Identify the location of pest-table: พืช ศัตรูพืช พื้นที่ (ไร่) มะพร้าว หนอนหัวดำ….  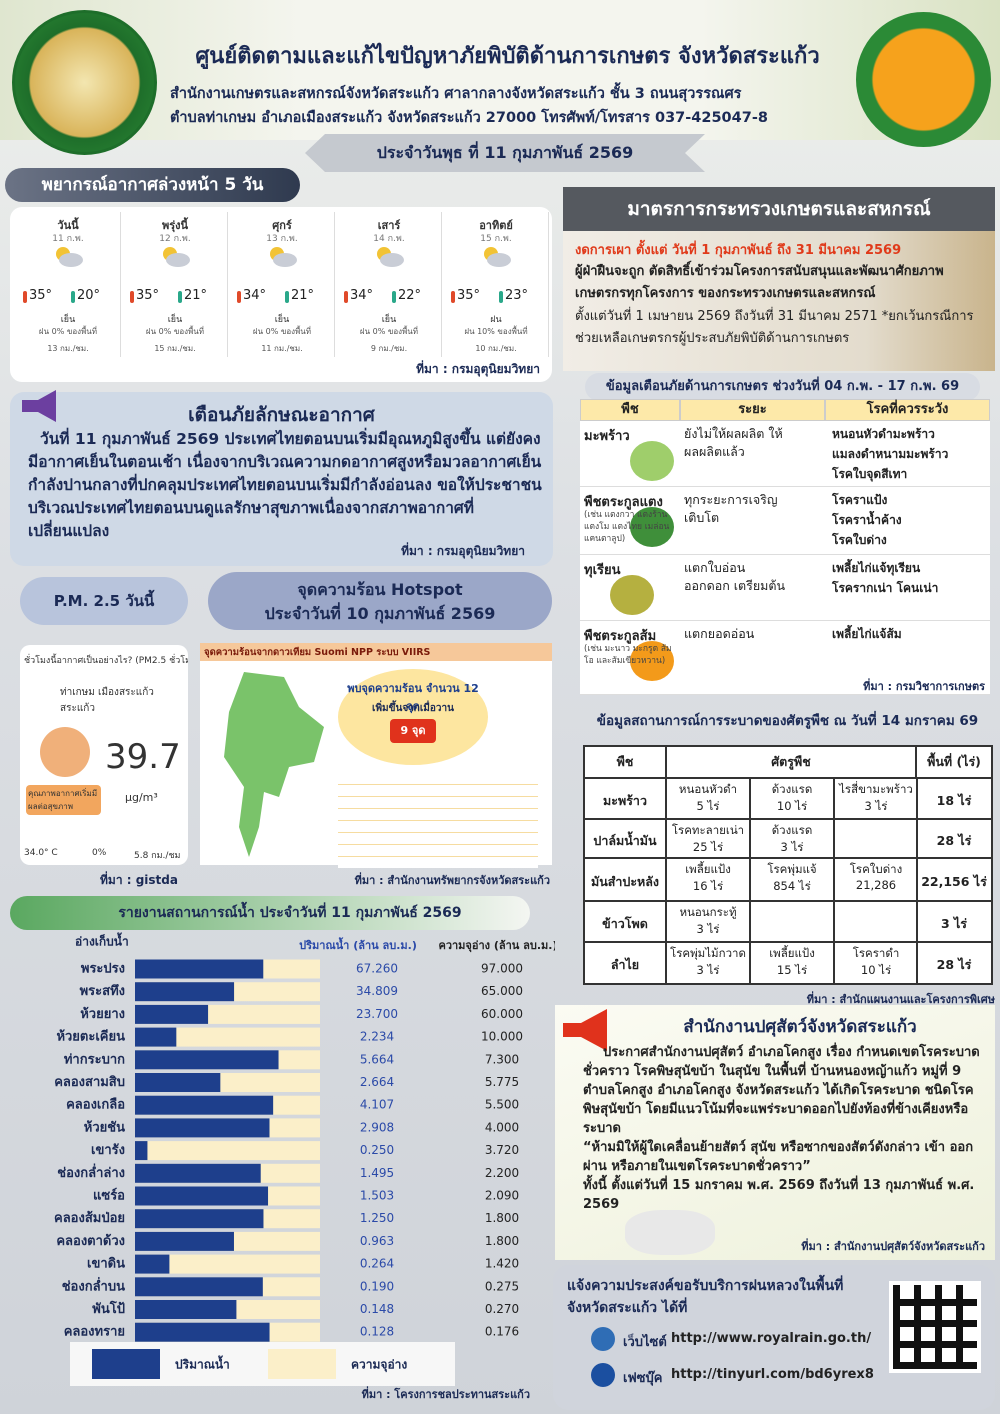
(788, 865).